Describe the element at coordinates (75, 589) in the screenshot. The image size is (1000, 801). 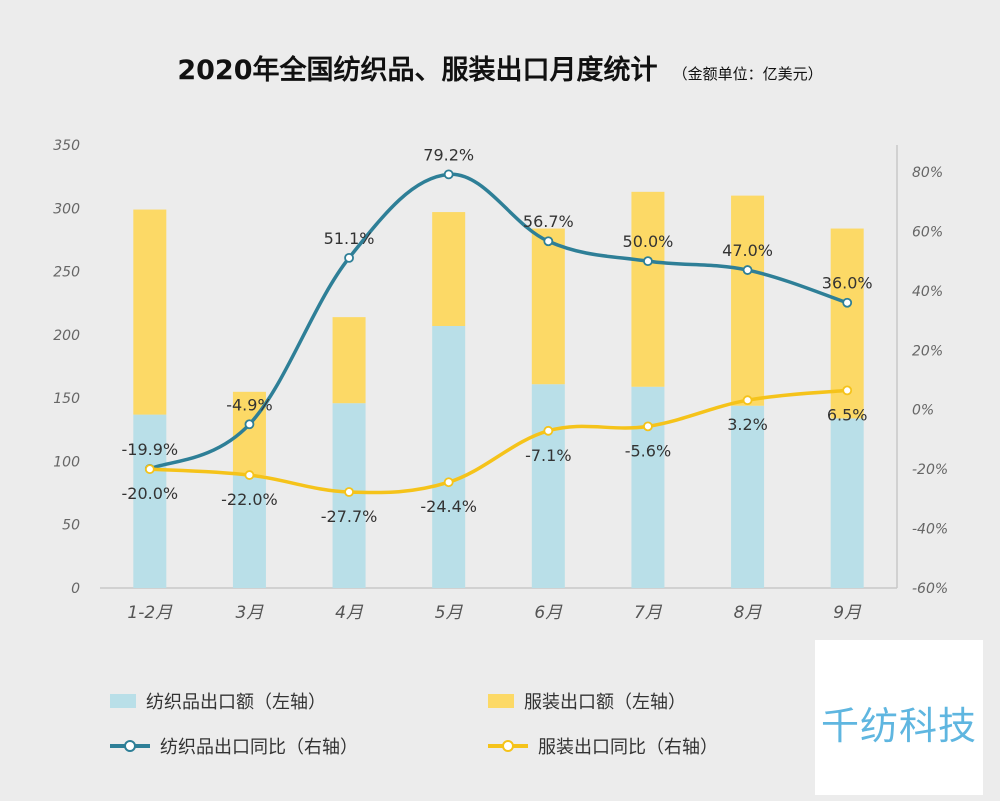
I see `left-y-tick-label: 0` at that location.